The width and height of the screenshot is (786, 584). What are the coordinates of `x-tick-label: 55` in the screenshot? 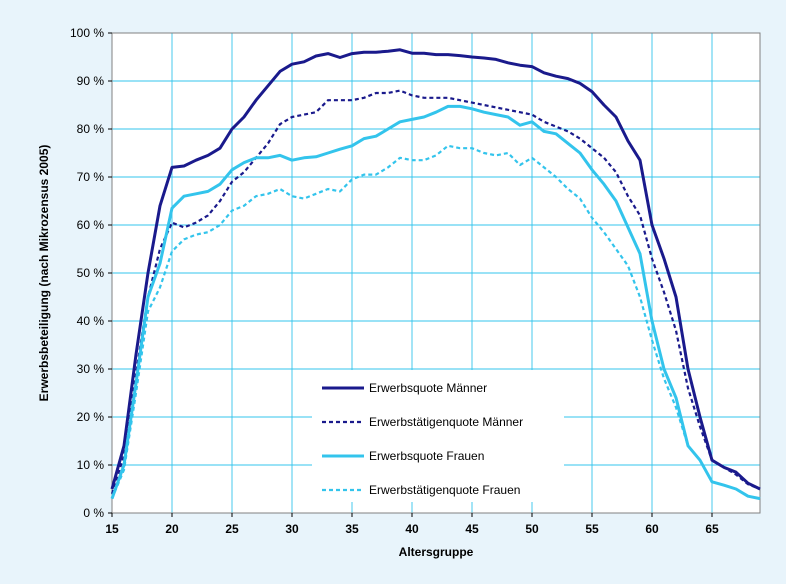 It's located at (592, 529).